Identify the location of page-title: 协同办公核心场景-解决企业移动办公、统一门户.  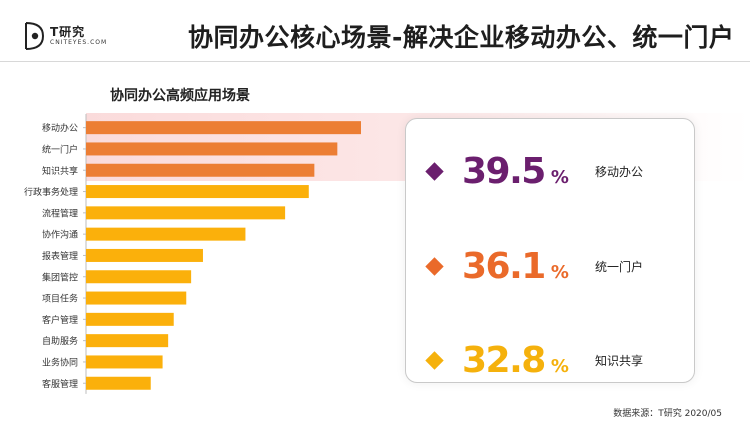
(461, 37).